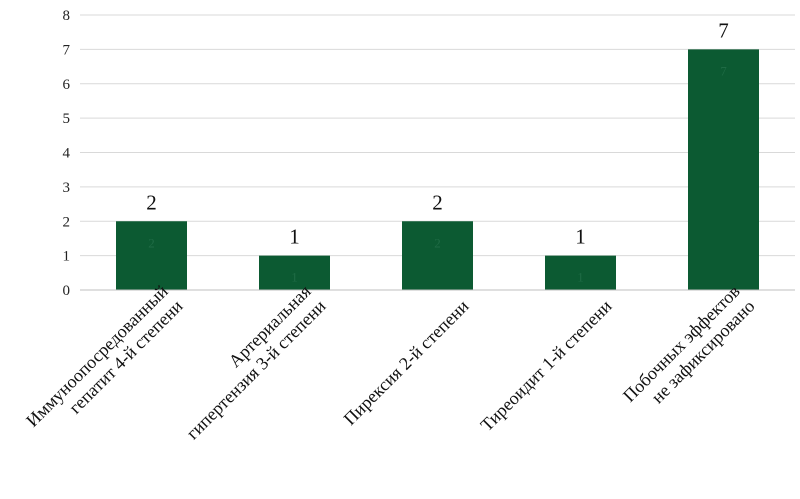  Describe the element at coordinates (67, 257) in the screenshot. I see `y-tick-label: 1` at that location.